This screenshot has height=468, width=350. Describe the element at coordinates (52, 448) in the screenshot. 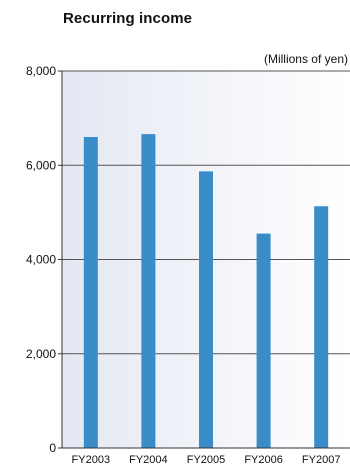

I see `y-tick-label: 0` at that location.